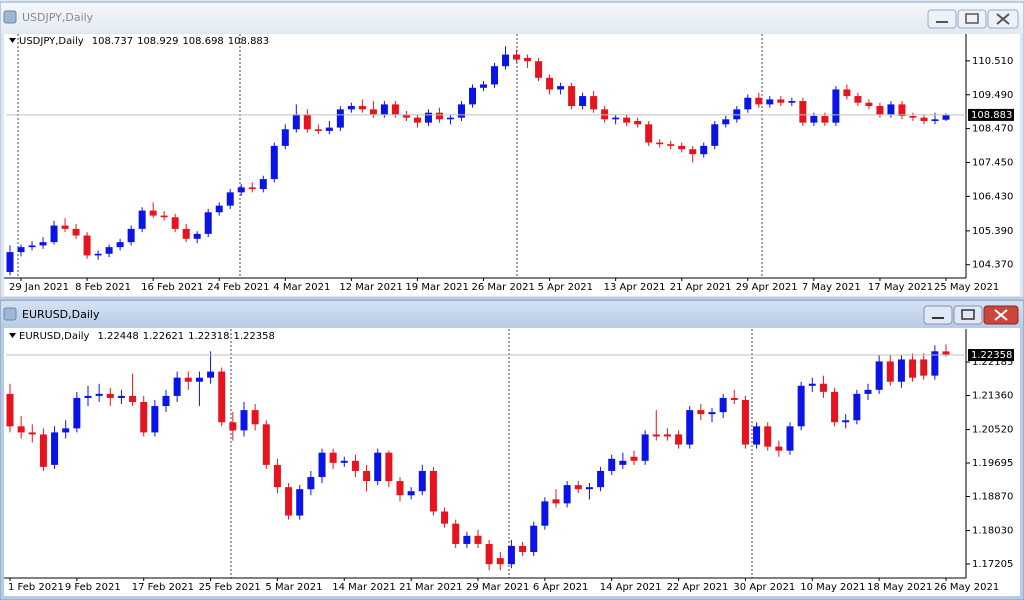 The height and width of the screenshot is (600, 1024). I want to click on info-open: 1.22448, so click(117, 336).